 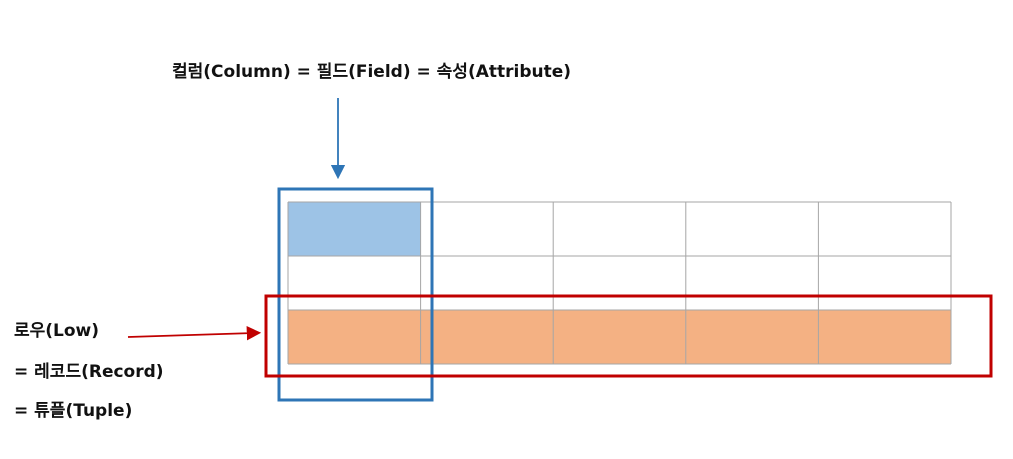 What do you see at coordinates (73, 411) in the screenshot?
I see `row-label-line: = 튜플(Tuple)` at bounding box center [73, 411].